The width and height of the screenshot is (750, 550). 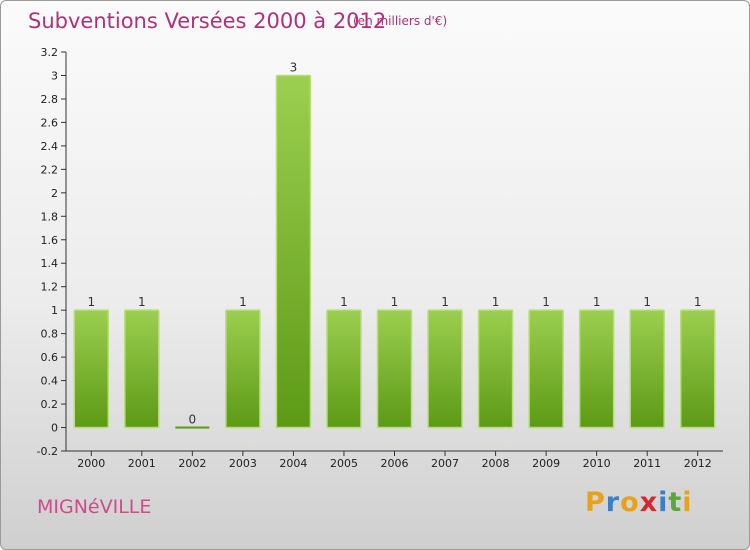 I want to click on x-tick-label: 2003, so click(x=243, y=463).